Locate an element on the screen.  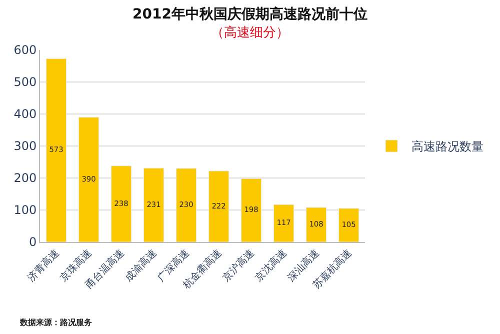
data-label: 390 is located at coordinates (89, 179).